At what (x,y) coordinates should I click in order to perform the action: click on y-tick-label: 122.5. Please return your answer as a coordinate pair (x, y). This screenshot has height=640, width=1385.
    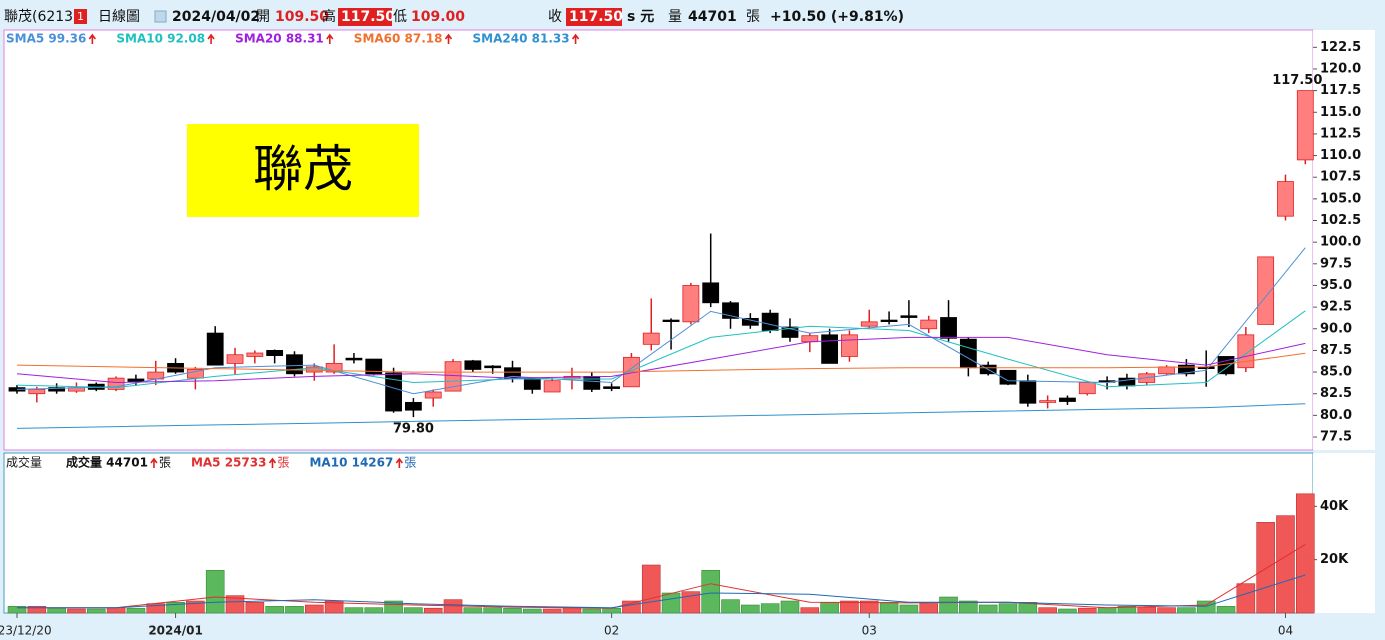
    Looking at the image, I should click on (1340, 47).